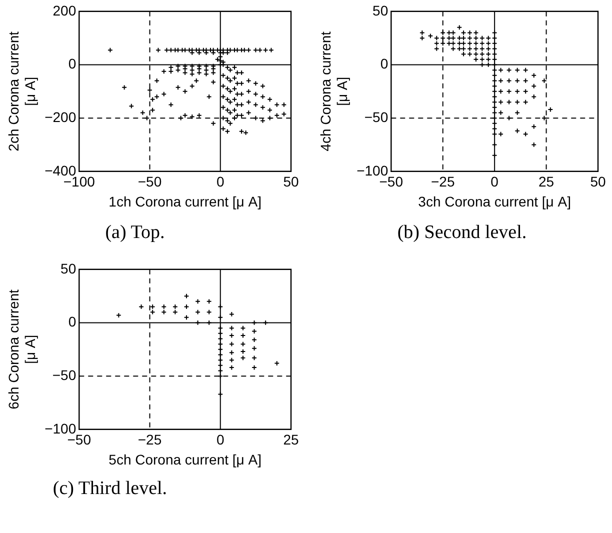 Image resolution: width=612 pixels, height=533 pixels. I want to click on y-axis-title: 6ch Corona current [μ A], so click(21, 349).